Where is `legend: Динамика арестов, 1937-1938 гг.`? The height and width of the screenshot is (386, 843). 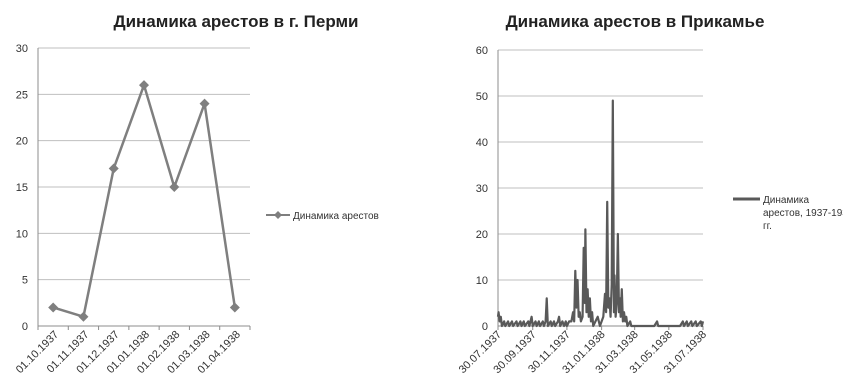
legend: Динамика арестов, 1937-1938 гг. is located at coordinates (788, 213).